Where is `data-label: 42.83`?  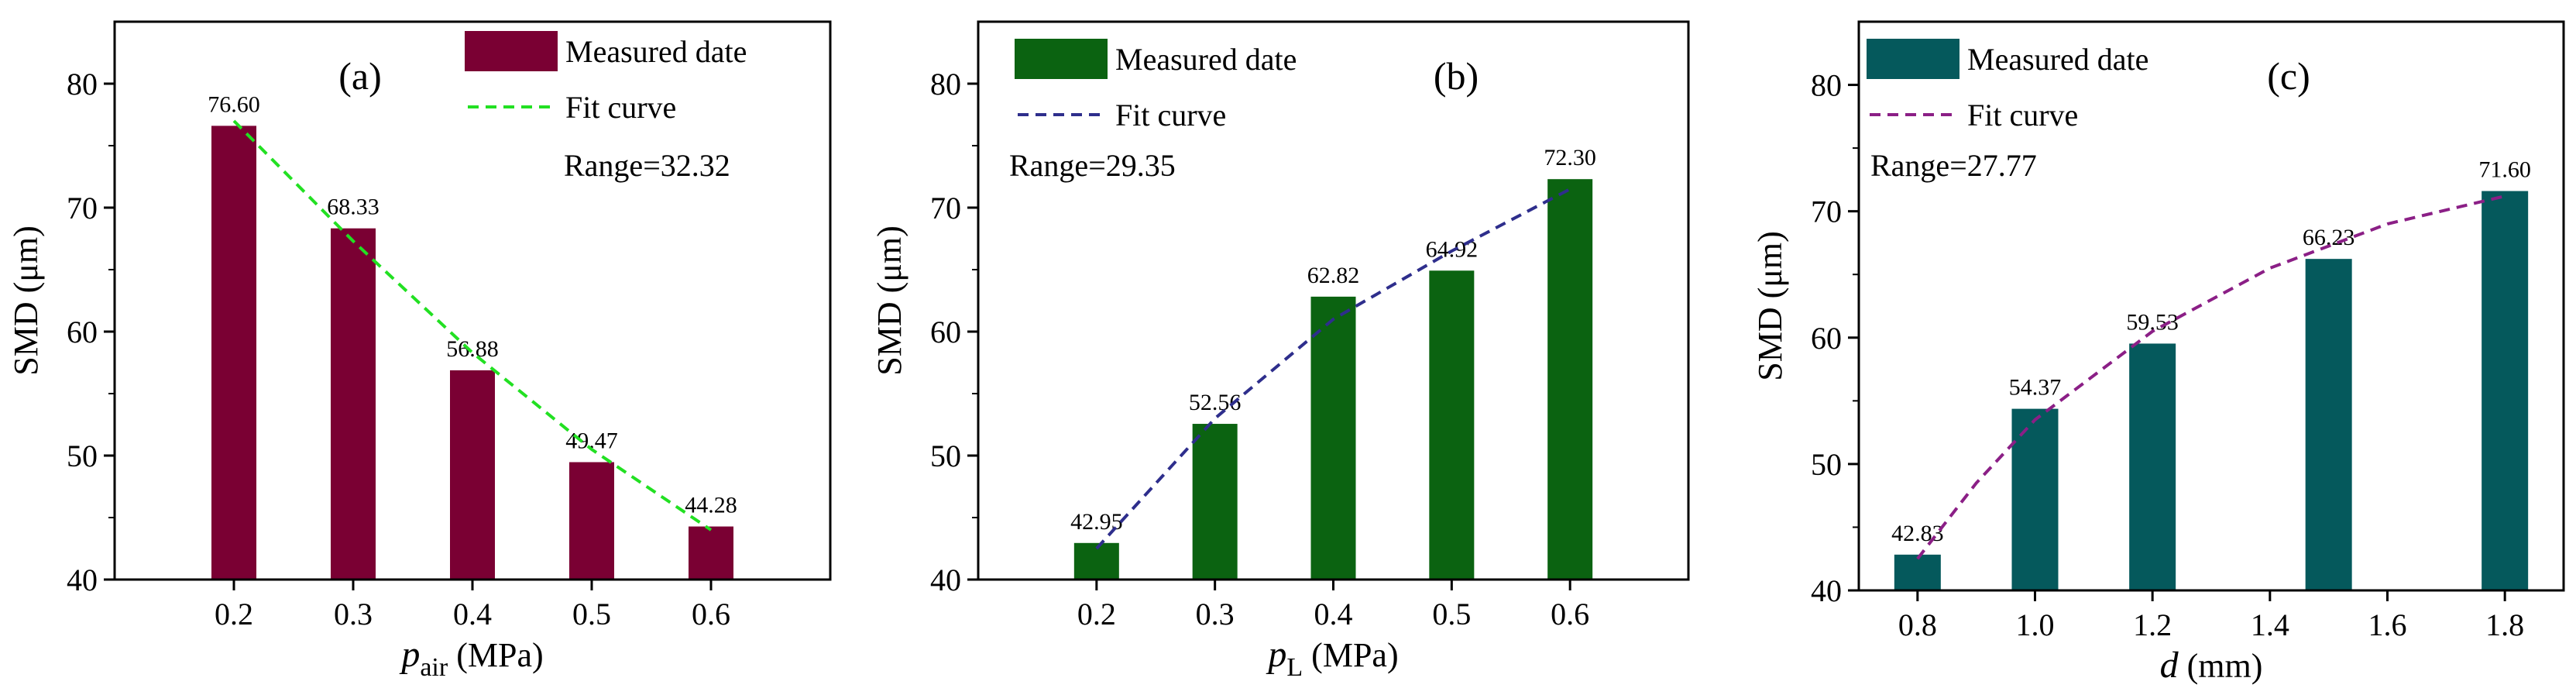
data-label: 42.83 is located at coordinates (1917, 533).